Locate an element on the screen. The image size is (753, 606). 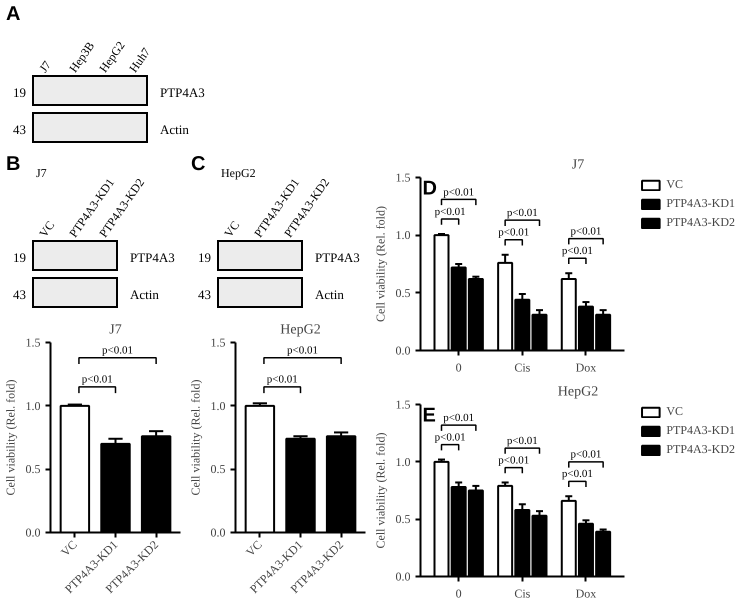
annotation: D is located at coordinates (429, 189).